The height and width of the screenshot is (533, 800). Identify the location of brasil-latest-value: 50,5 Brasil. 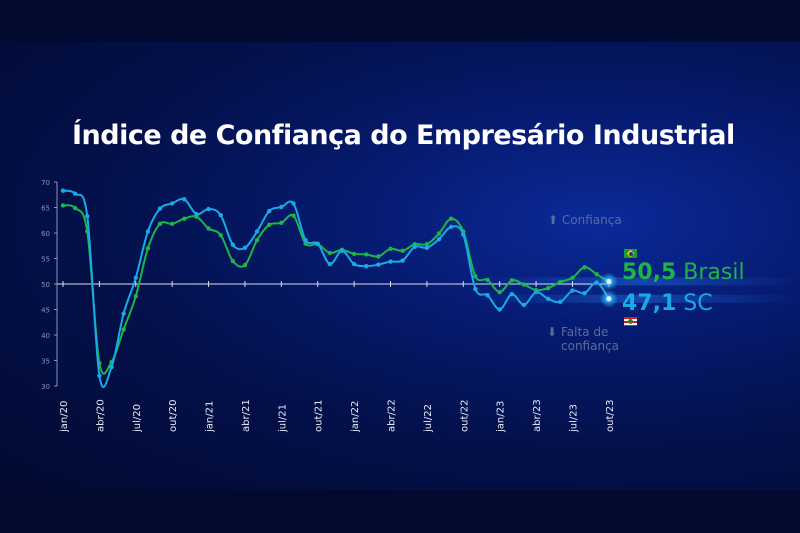
(683, 272).